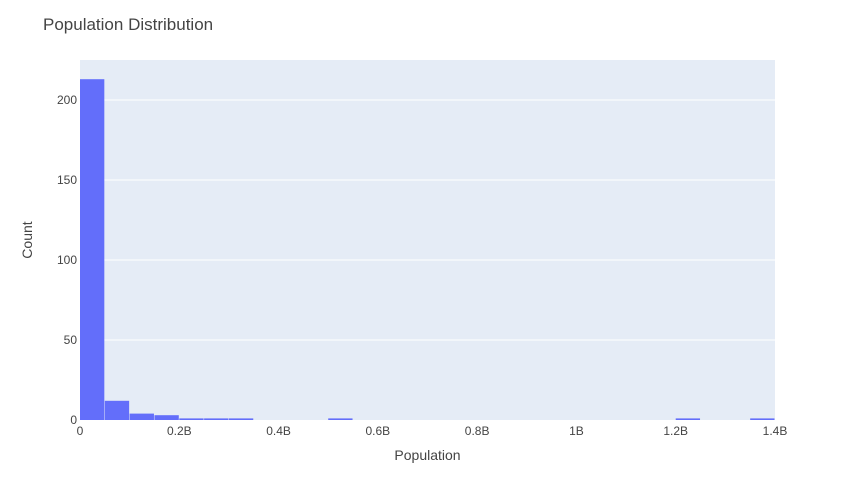 The width and height of the screenshot is (855, 500). What do you see at coordinates (775, 431) in the screenshot?
I see `x-tick-label: 1.4B` at bounding box center [775, 431].